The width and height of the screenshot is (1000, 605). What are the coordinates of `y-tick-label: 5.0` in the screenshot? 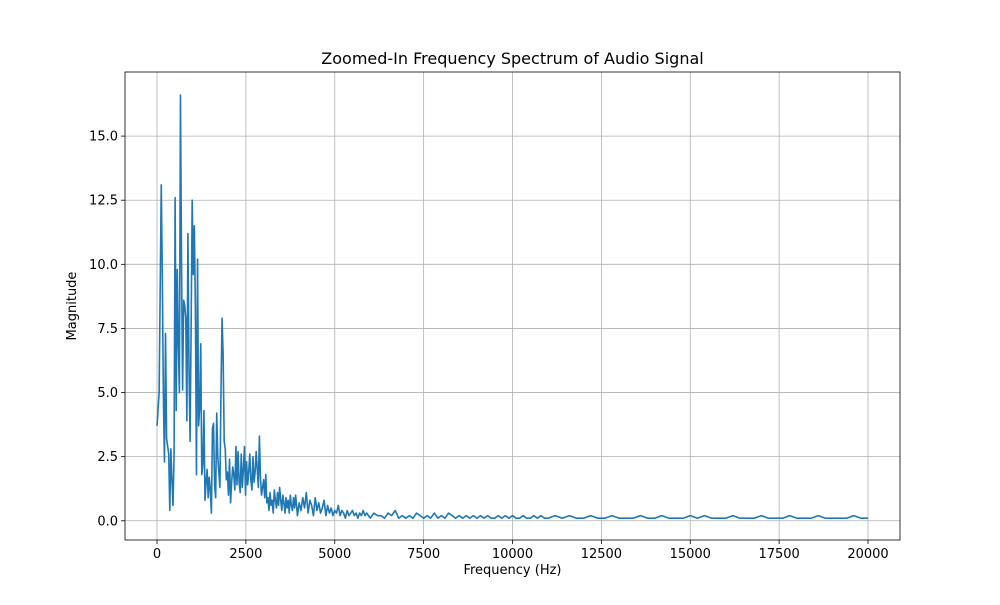 It's located at (107, 393).